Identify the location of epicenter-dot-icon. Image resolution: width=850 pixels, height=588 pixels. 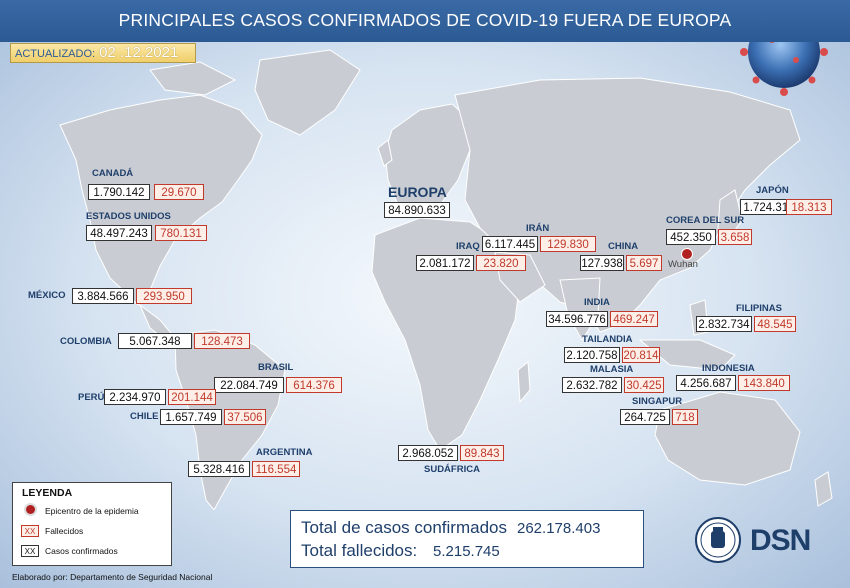
(30, 511).